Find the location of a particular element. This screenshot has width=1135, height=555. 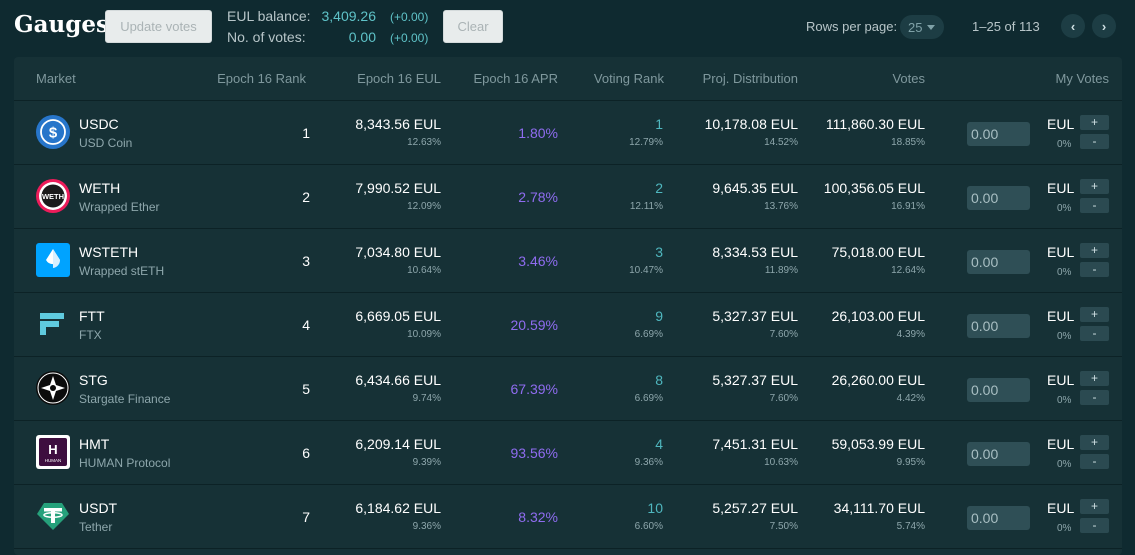

proj-distribution-percent: 7.50% is located at coordinates (783, 526).